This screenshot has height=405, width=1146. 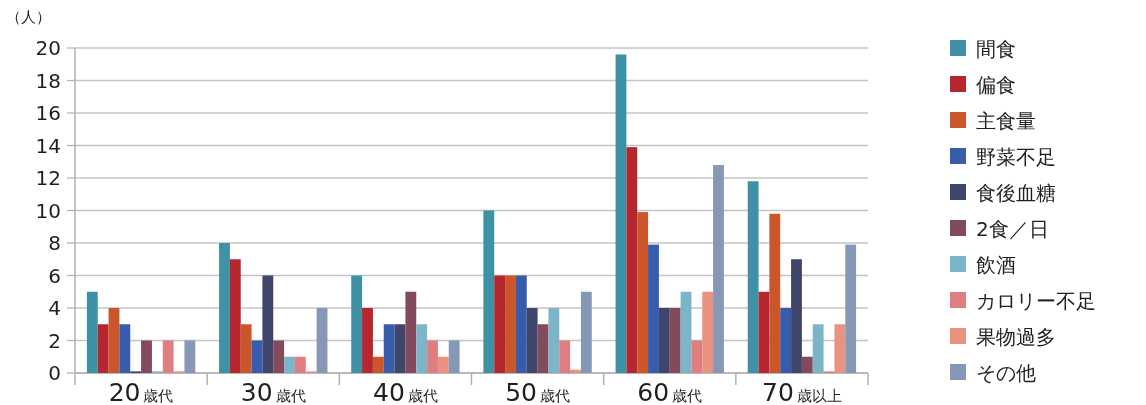 I want to click on y-tick-label: 2, so click(x=54, y=340).